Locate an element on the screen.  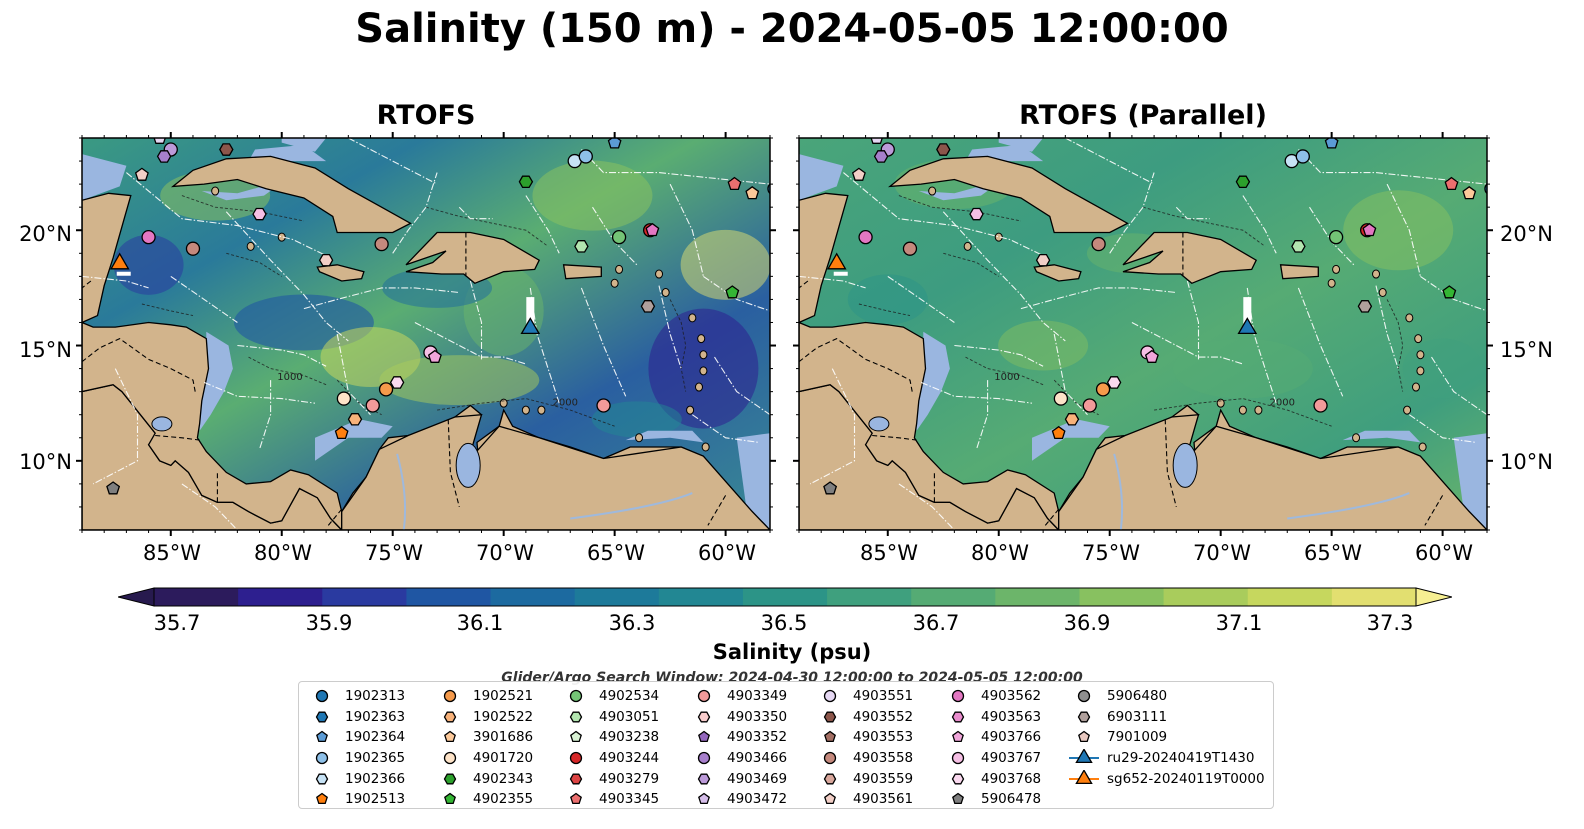
legend-item: 1902522 is located at coordinates (484, 717).